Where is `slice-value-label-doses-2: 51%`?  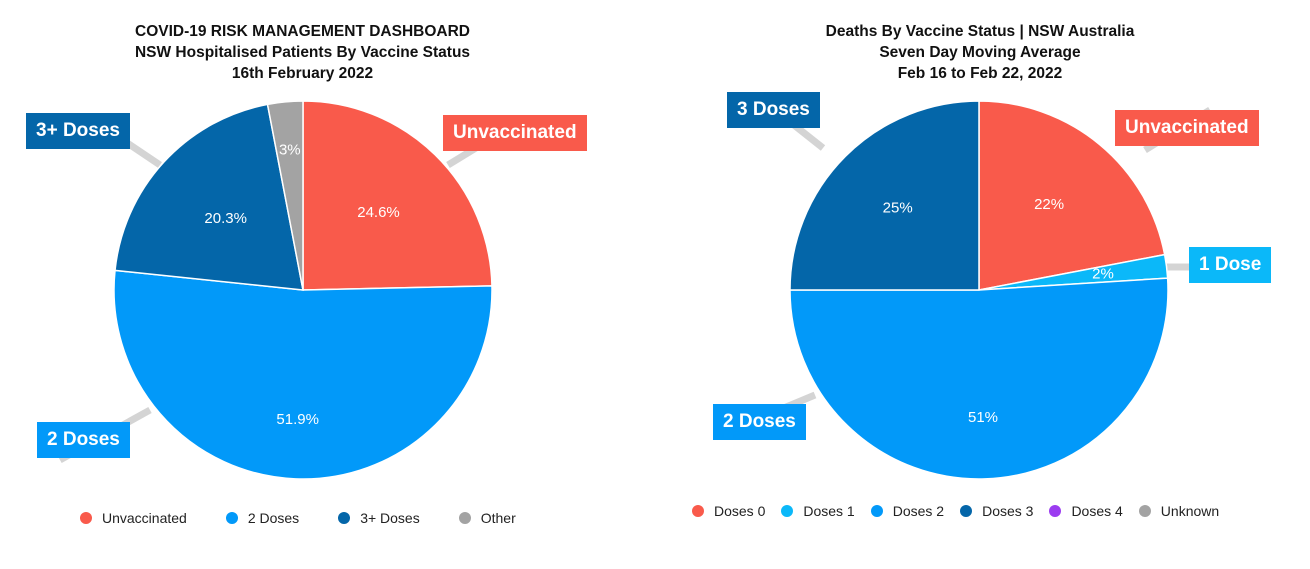 slice-value-label-doses-2: 51% is located at coordinates (983, 417).